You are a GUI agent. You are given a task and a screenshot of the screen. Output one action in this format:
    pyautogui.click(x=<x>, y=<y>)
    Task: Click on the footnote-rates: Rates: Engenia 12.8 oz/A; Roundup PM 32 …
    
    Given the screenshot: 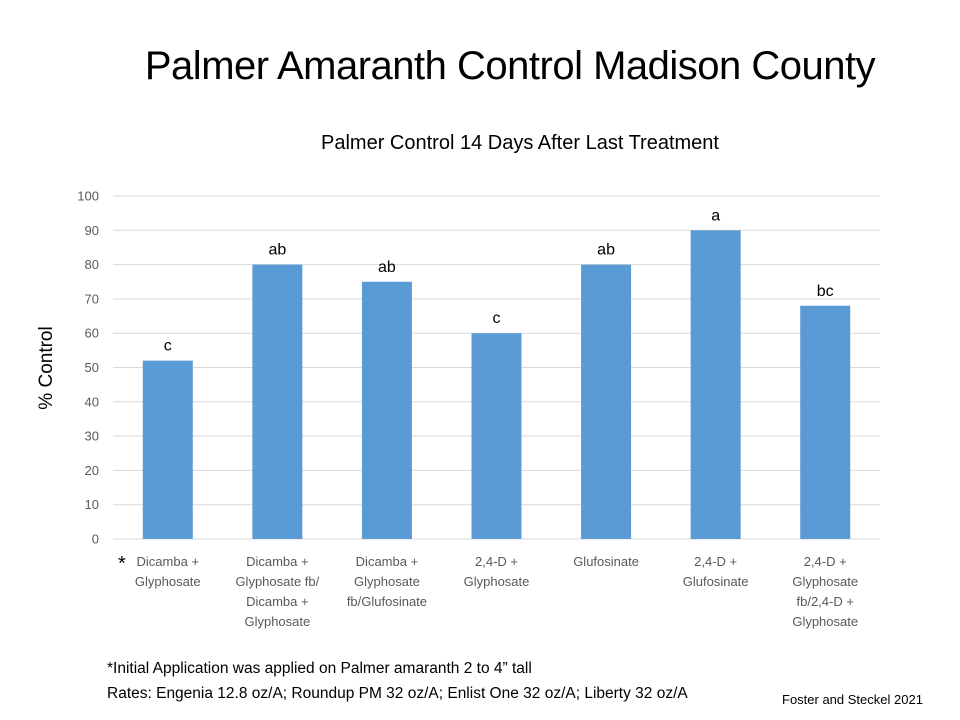 What is the action you would take?
    pyautogui.click(x=397, y=693)
    